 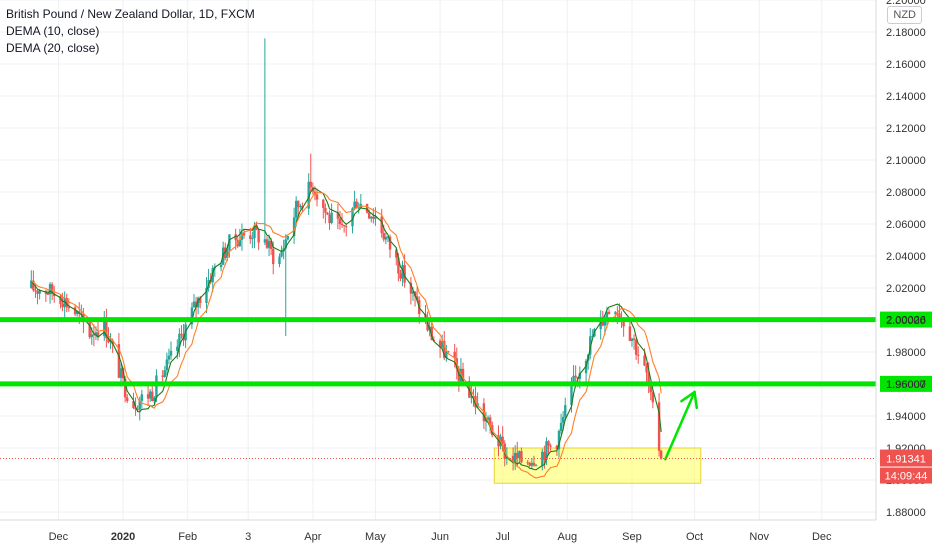 What do you see at coordinates (906, 385) in the screenshot?
I see `level-label: 1.96007` at bounding box center [906, 385].